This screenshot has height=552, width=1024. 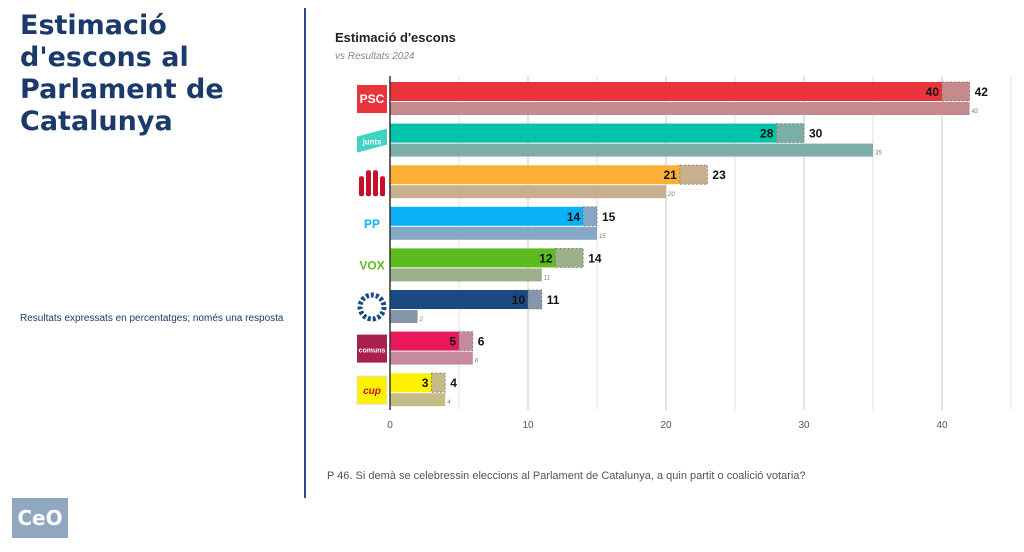 I want to click on label-max: 6, so click(x=481, y=342).